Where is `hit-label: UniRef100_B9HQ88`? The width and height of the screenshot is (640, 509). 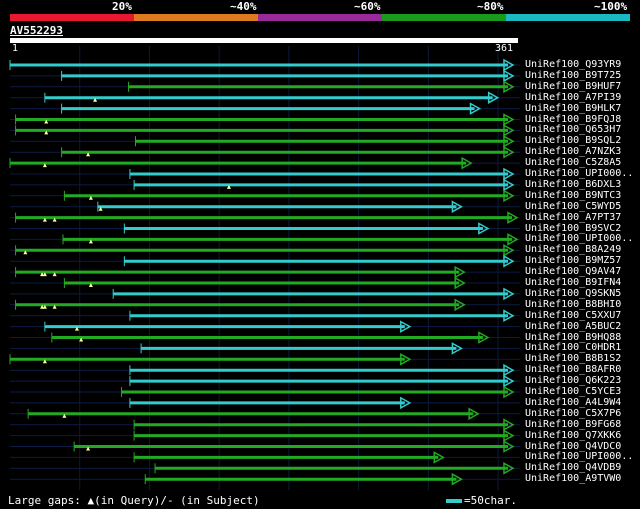 hit-label: UniRef100_B9HQ88 is located at coordinates (573, 337).